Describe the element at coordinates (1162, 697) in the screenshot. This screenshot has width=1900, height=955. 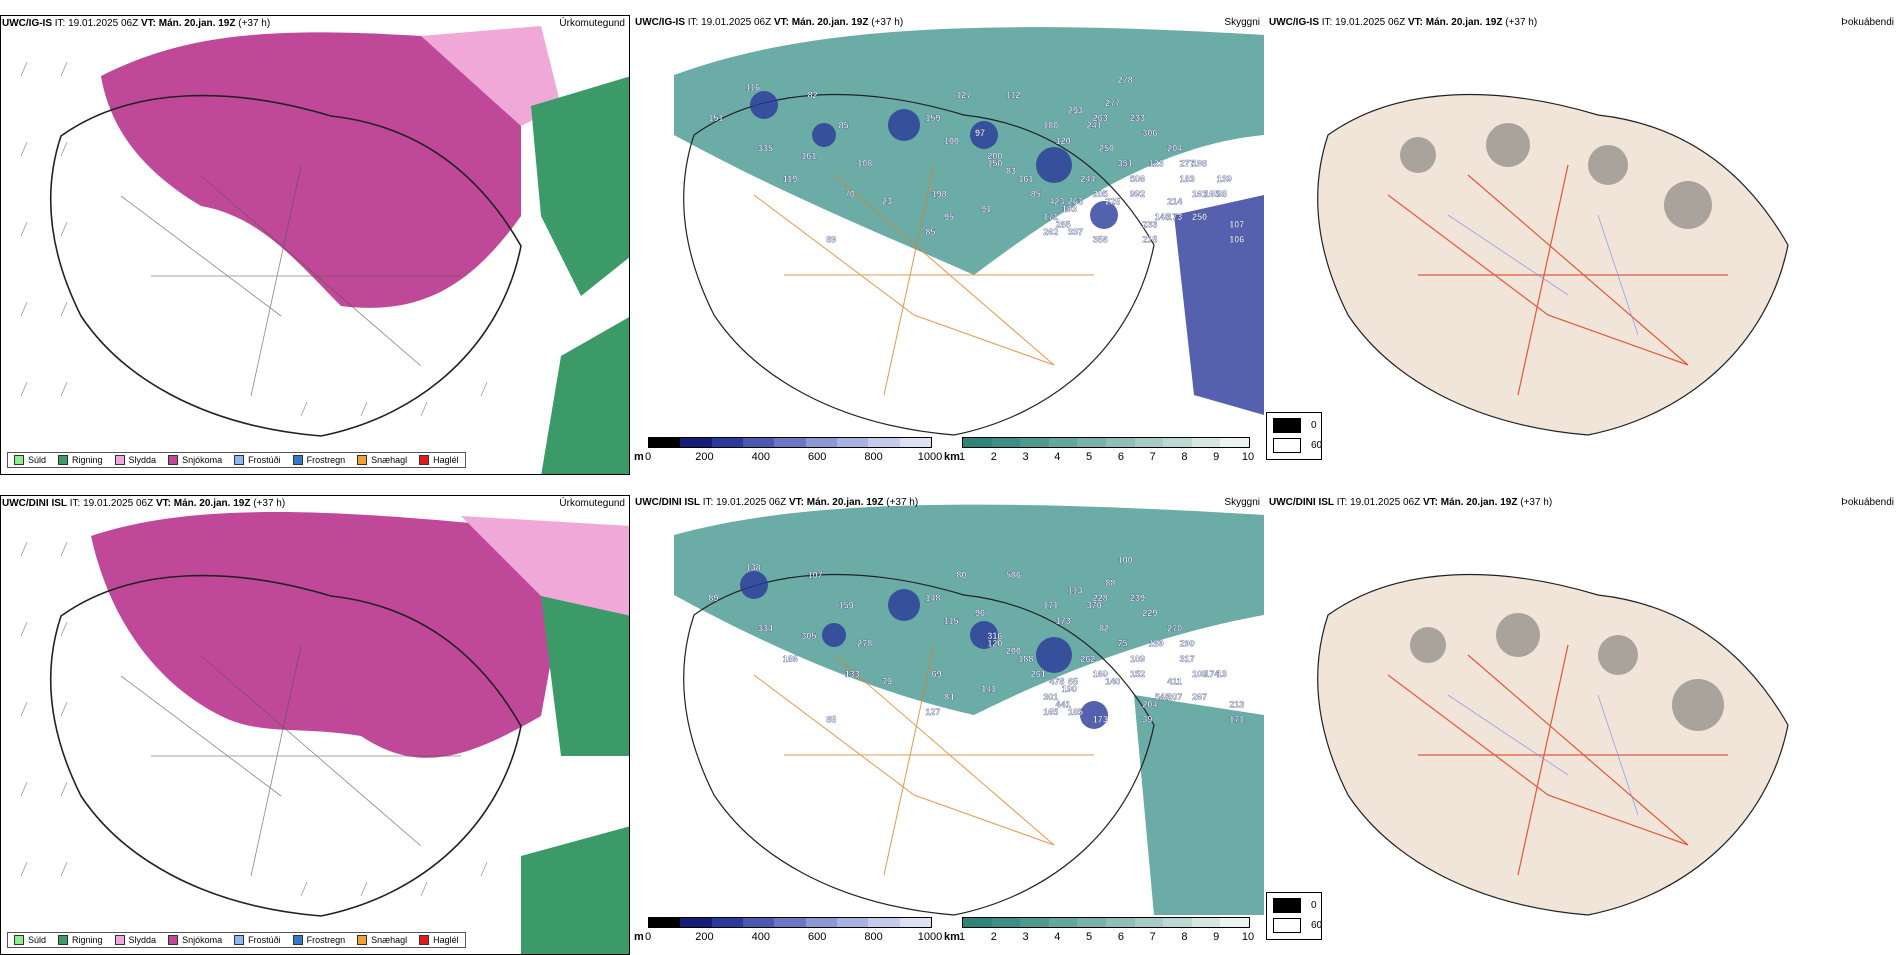
I see `map-number: 548` at that location.